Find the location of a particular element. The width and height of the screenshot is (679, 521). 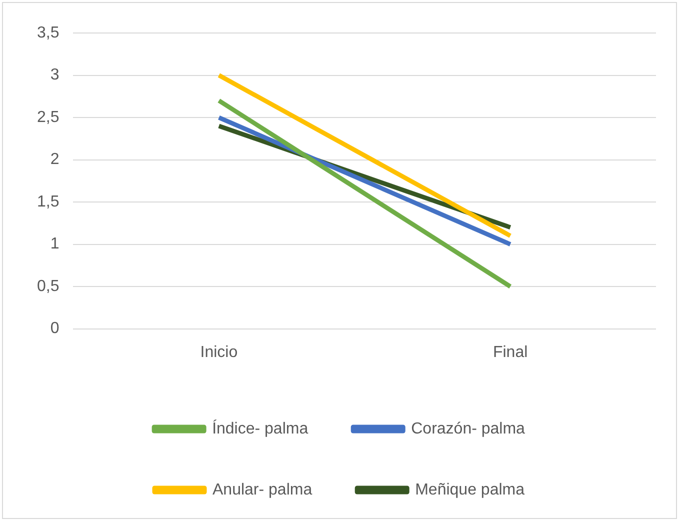

legend-label: Corazón- palma is located at coordinates (468, 429).